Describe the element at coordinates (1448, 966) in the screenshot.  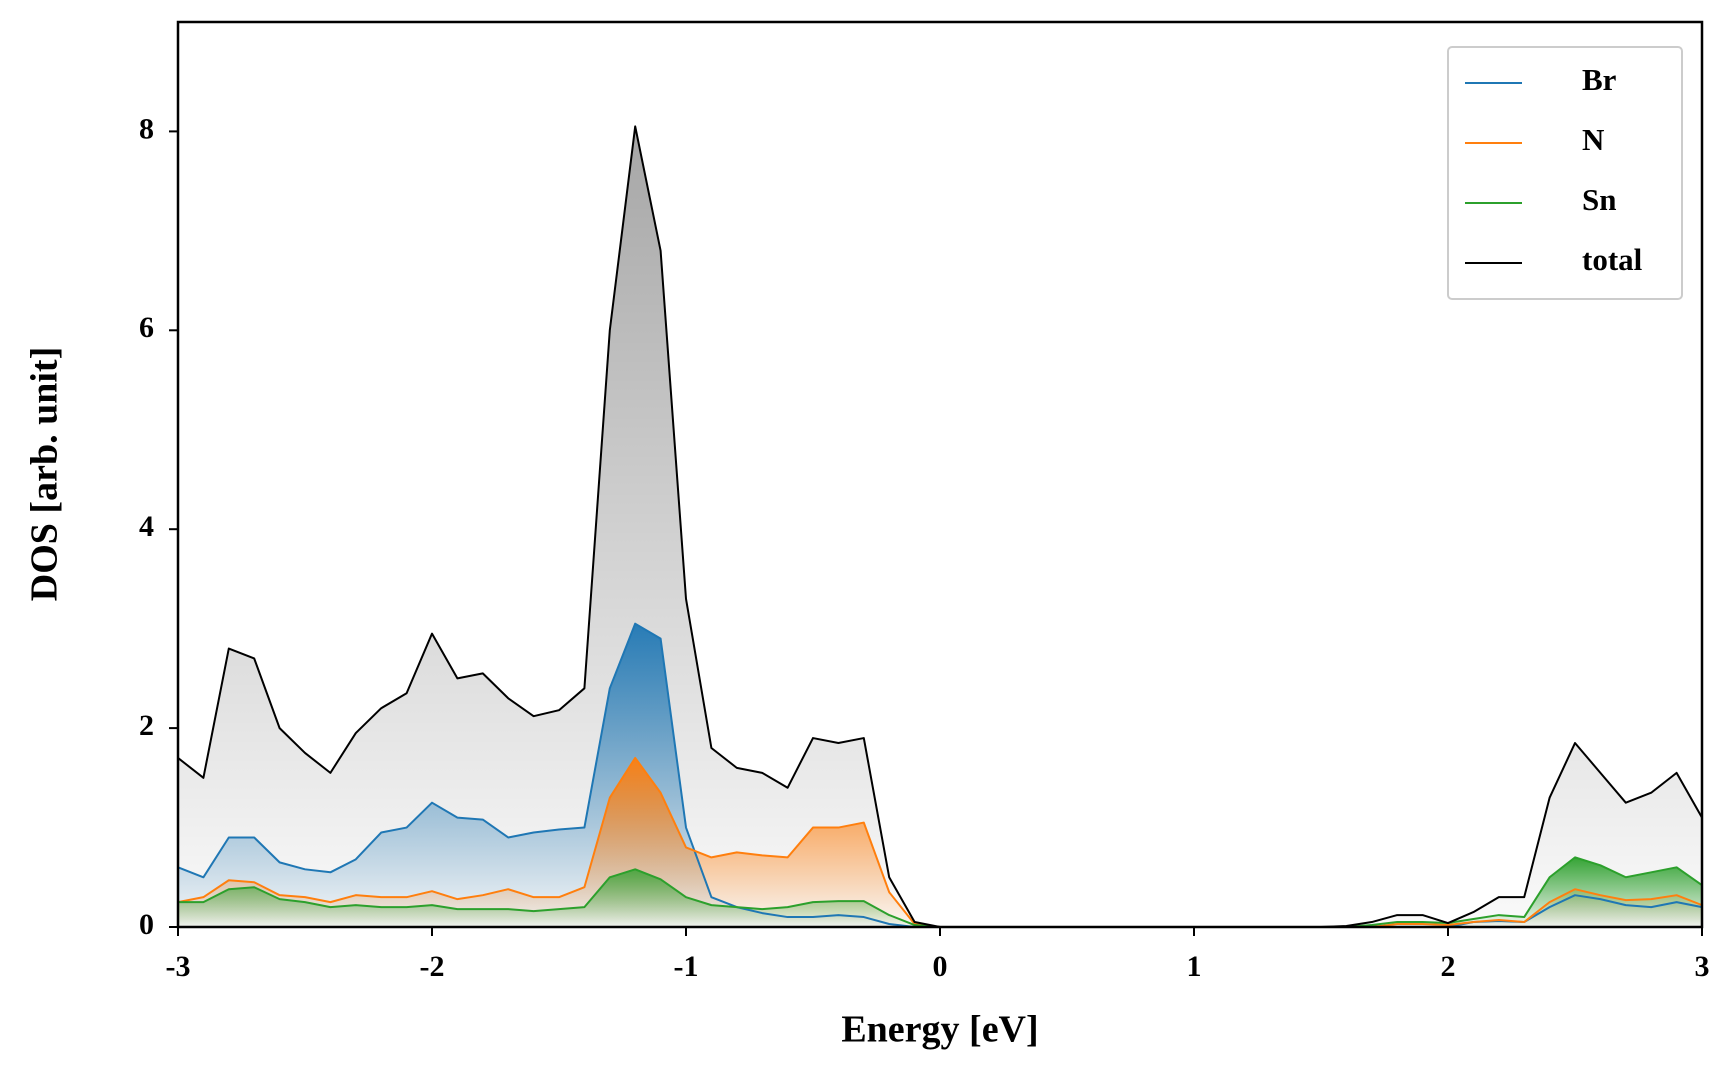
I see `x-tick-label: 2` at that location.